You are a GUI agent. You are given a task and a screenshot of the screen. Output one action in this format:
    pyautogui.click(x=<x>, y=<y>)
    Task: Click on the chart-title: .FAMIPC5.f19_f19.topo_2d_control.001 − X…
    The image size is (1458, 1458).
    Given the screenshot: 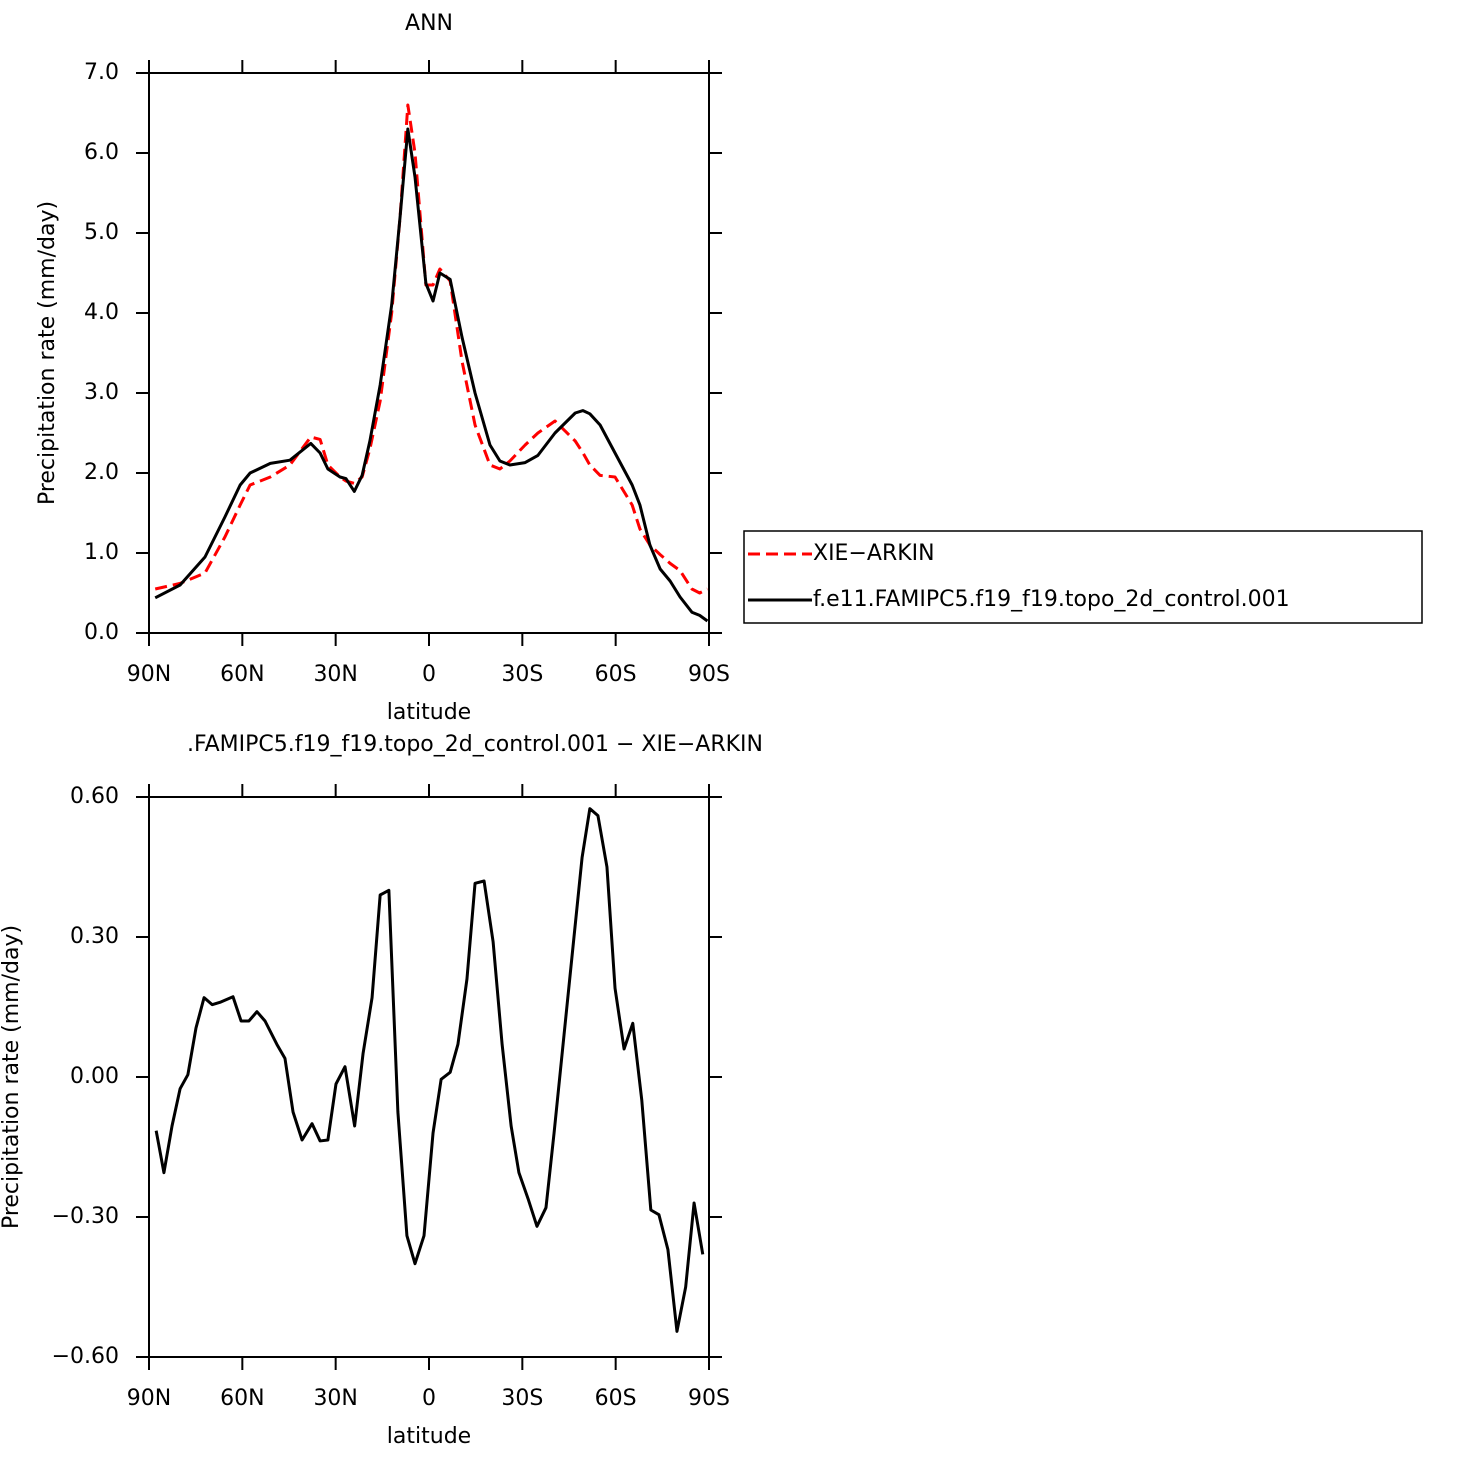 What is the action you would take?
    pyautogui.click(x=475, y=744)
    